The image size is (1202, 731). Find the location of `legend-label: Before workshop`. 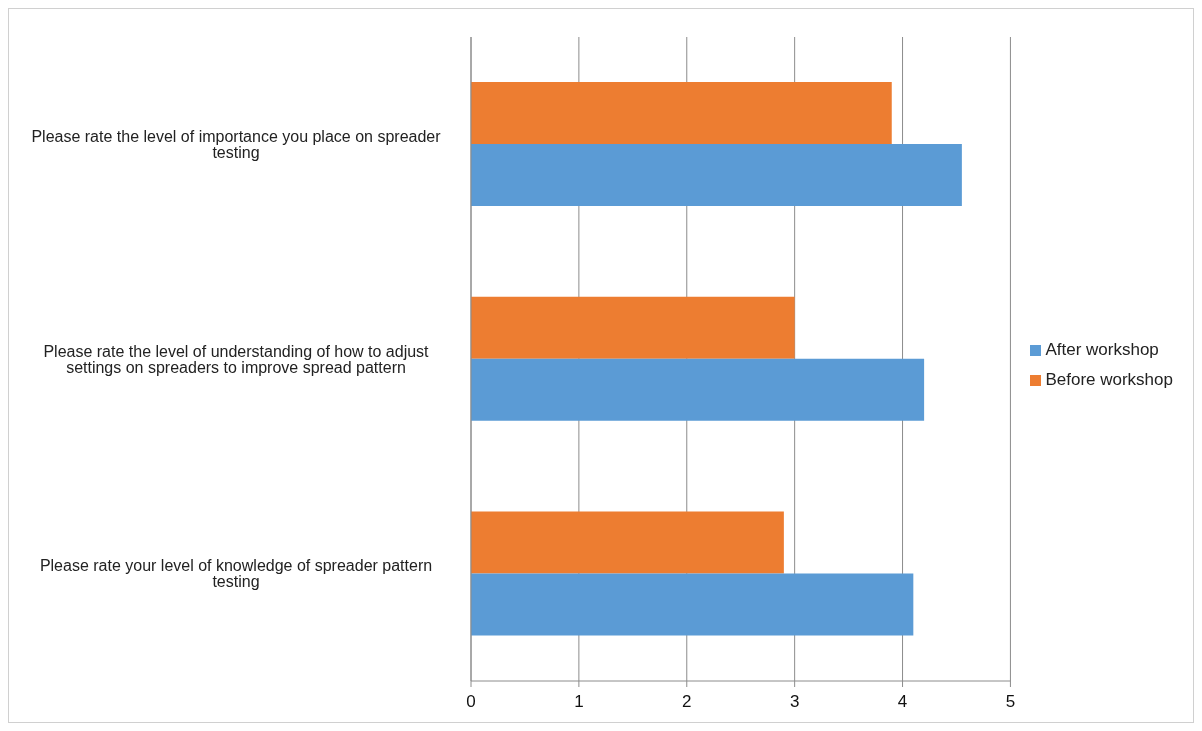

legend-label: Before workshop is located at coordinates (1109, 379).